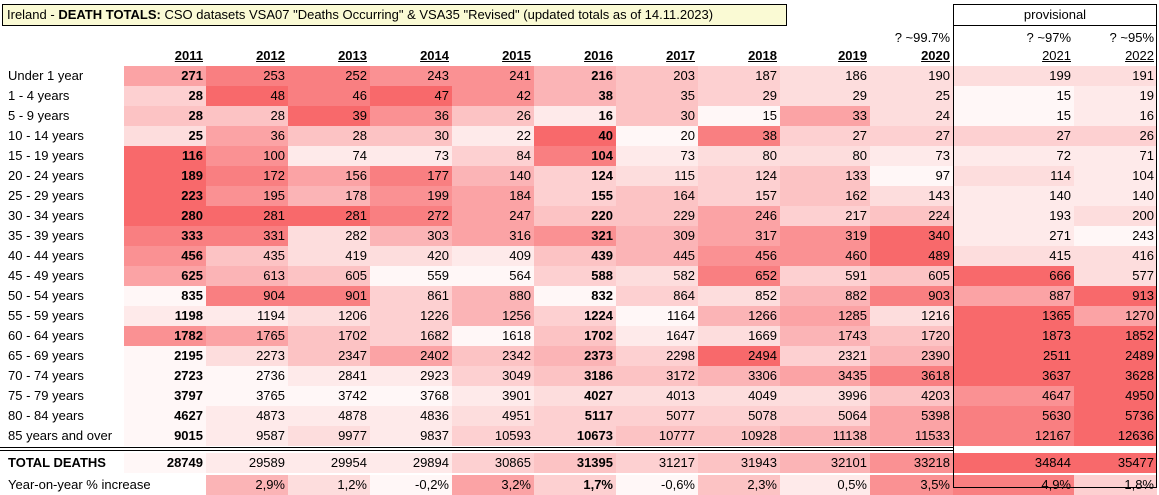 The width and height of the screenshot is (1159, 495). What do you see at coordinates (493, 216) in the screenshot?
I see `death-count-cell: 247` at bounding box center [493, 216].